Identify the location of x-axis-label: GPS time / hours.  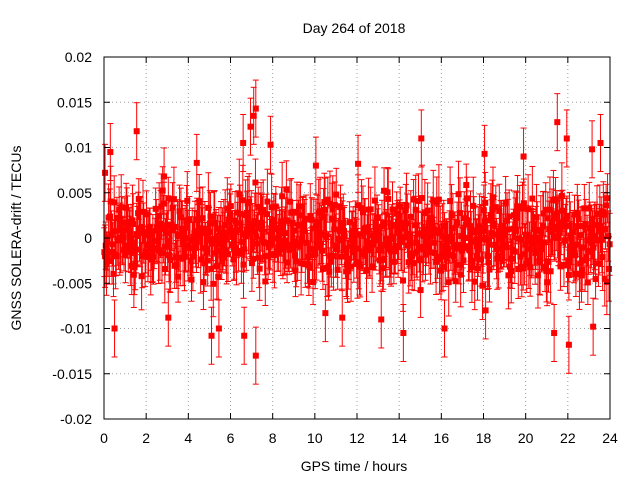
(354, 466).